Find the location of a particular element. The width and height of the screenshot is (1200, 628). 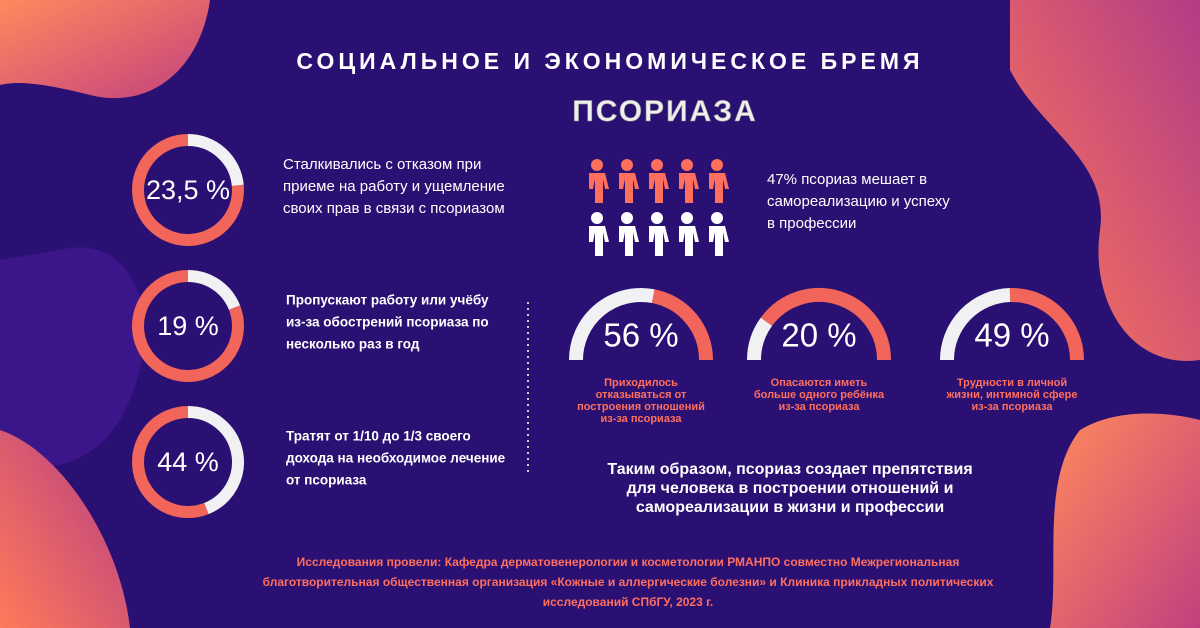

stat-label: 23,5 % is located at coordinates (188, 190).